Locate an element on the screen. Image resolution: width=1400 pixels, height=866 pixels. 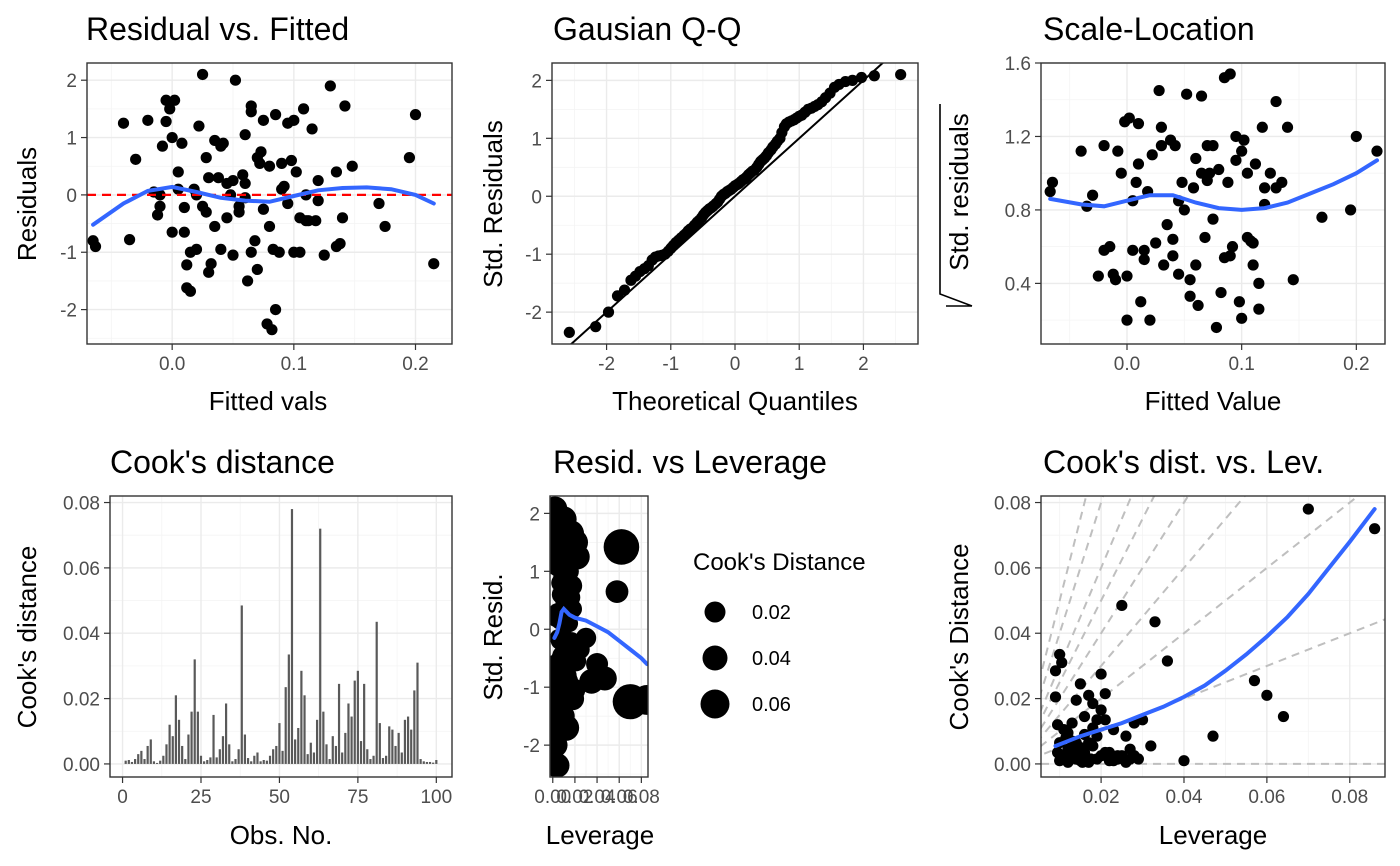
cooks-distance-xtick-label: 50 is located at coordinates (279, 797).